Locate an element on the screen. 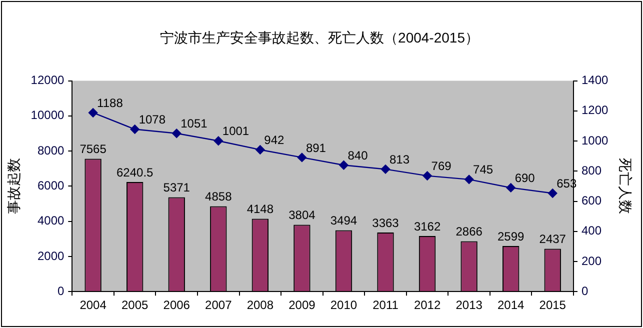 This screenshot has width=643, height=328. data-label: 5371 is located at coordinates (176, 187).